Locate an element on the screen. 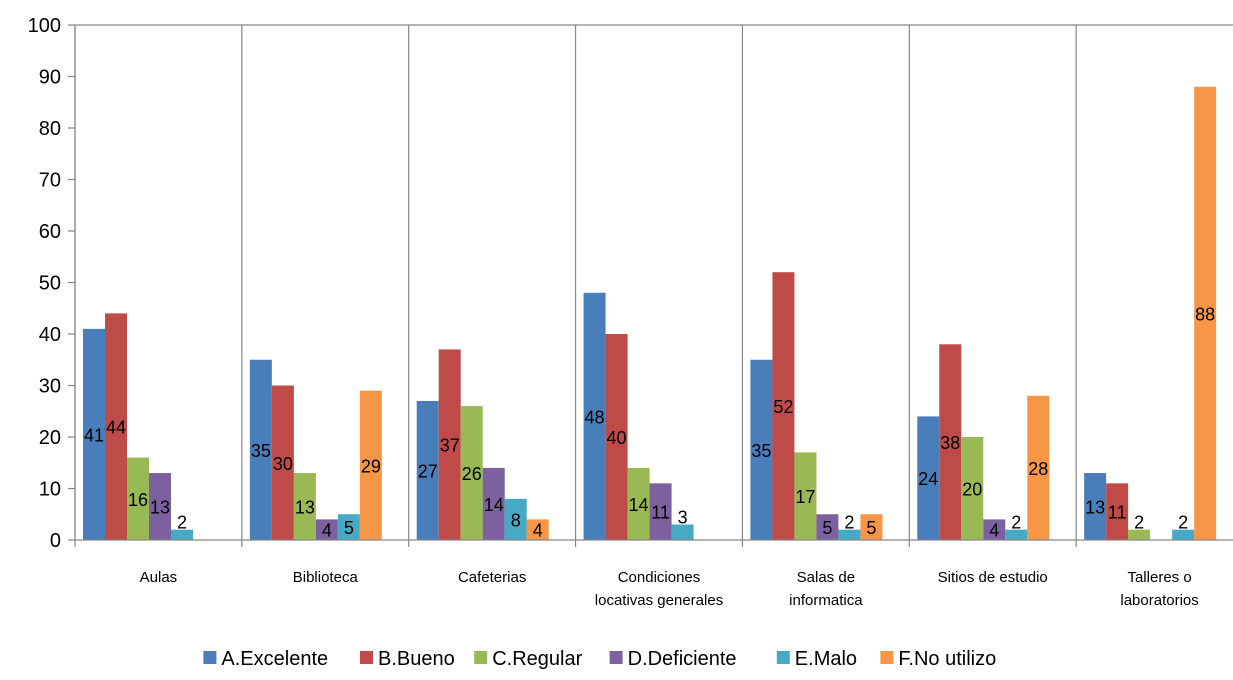 The width and height of the screenshot is (1233, 680). data-label: 52 is located at coordinates (783, 407).